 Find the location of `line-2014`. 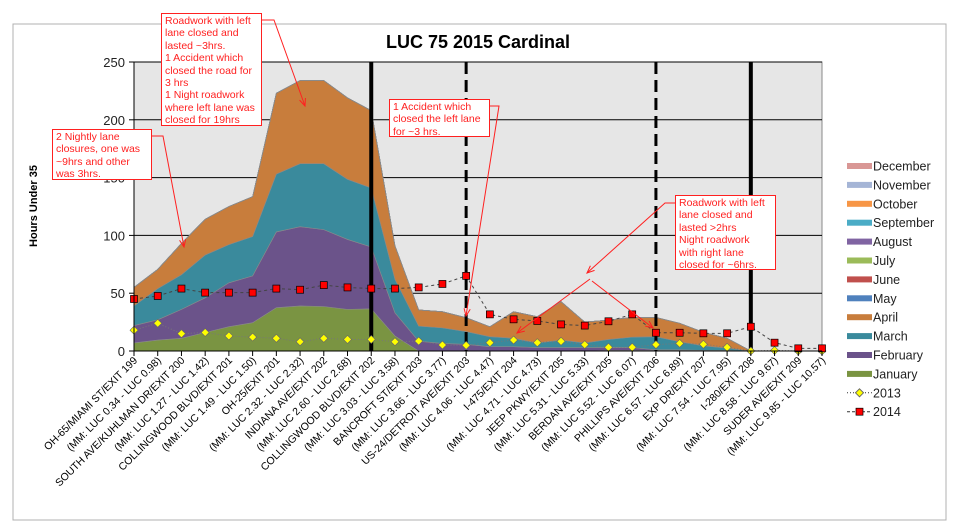

line-2014 is located at coordinates (477, 312).